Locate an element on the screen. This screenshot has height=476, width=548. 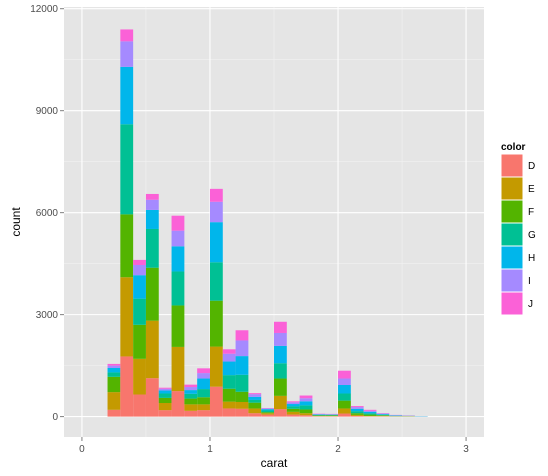
legend-label-I: I is located at coordinates (529, 281).